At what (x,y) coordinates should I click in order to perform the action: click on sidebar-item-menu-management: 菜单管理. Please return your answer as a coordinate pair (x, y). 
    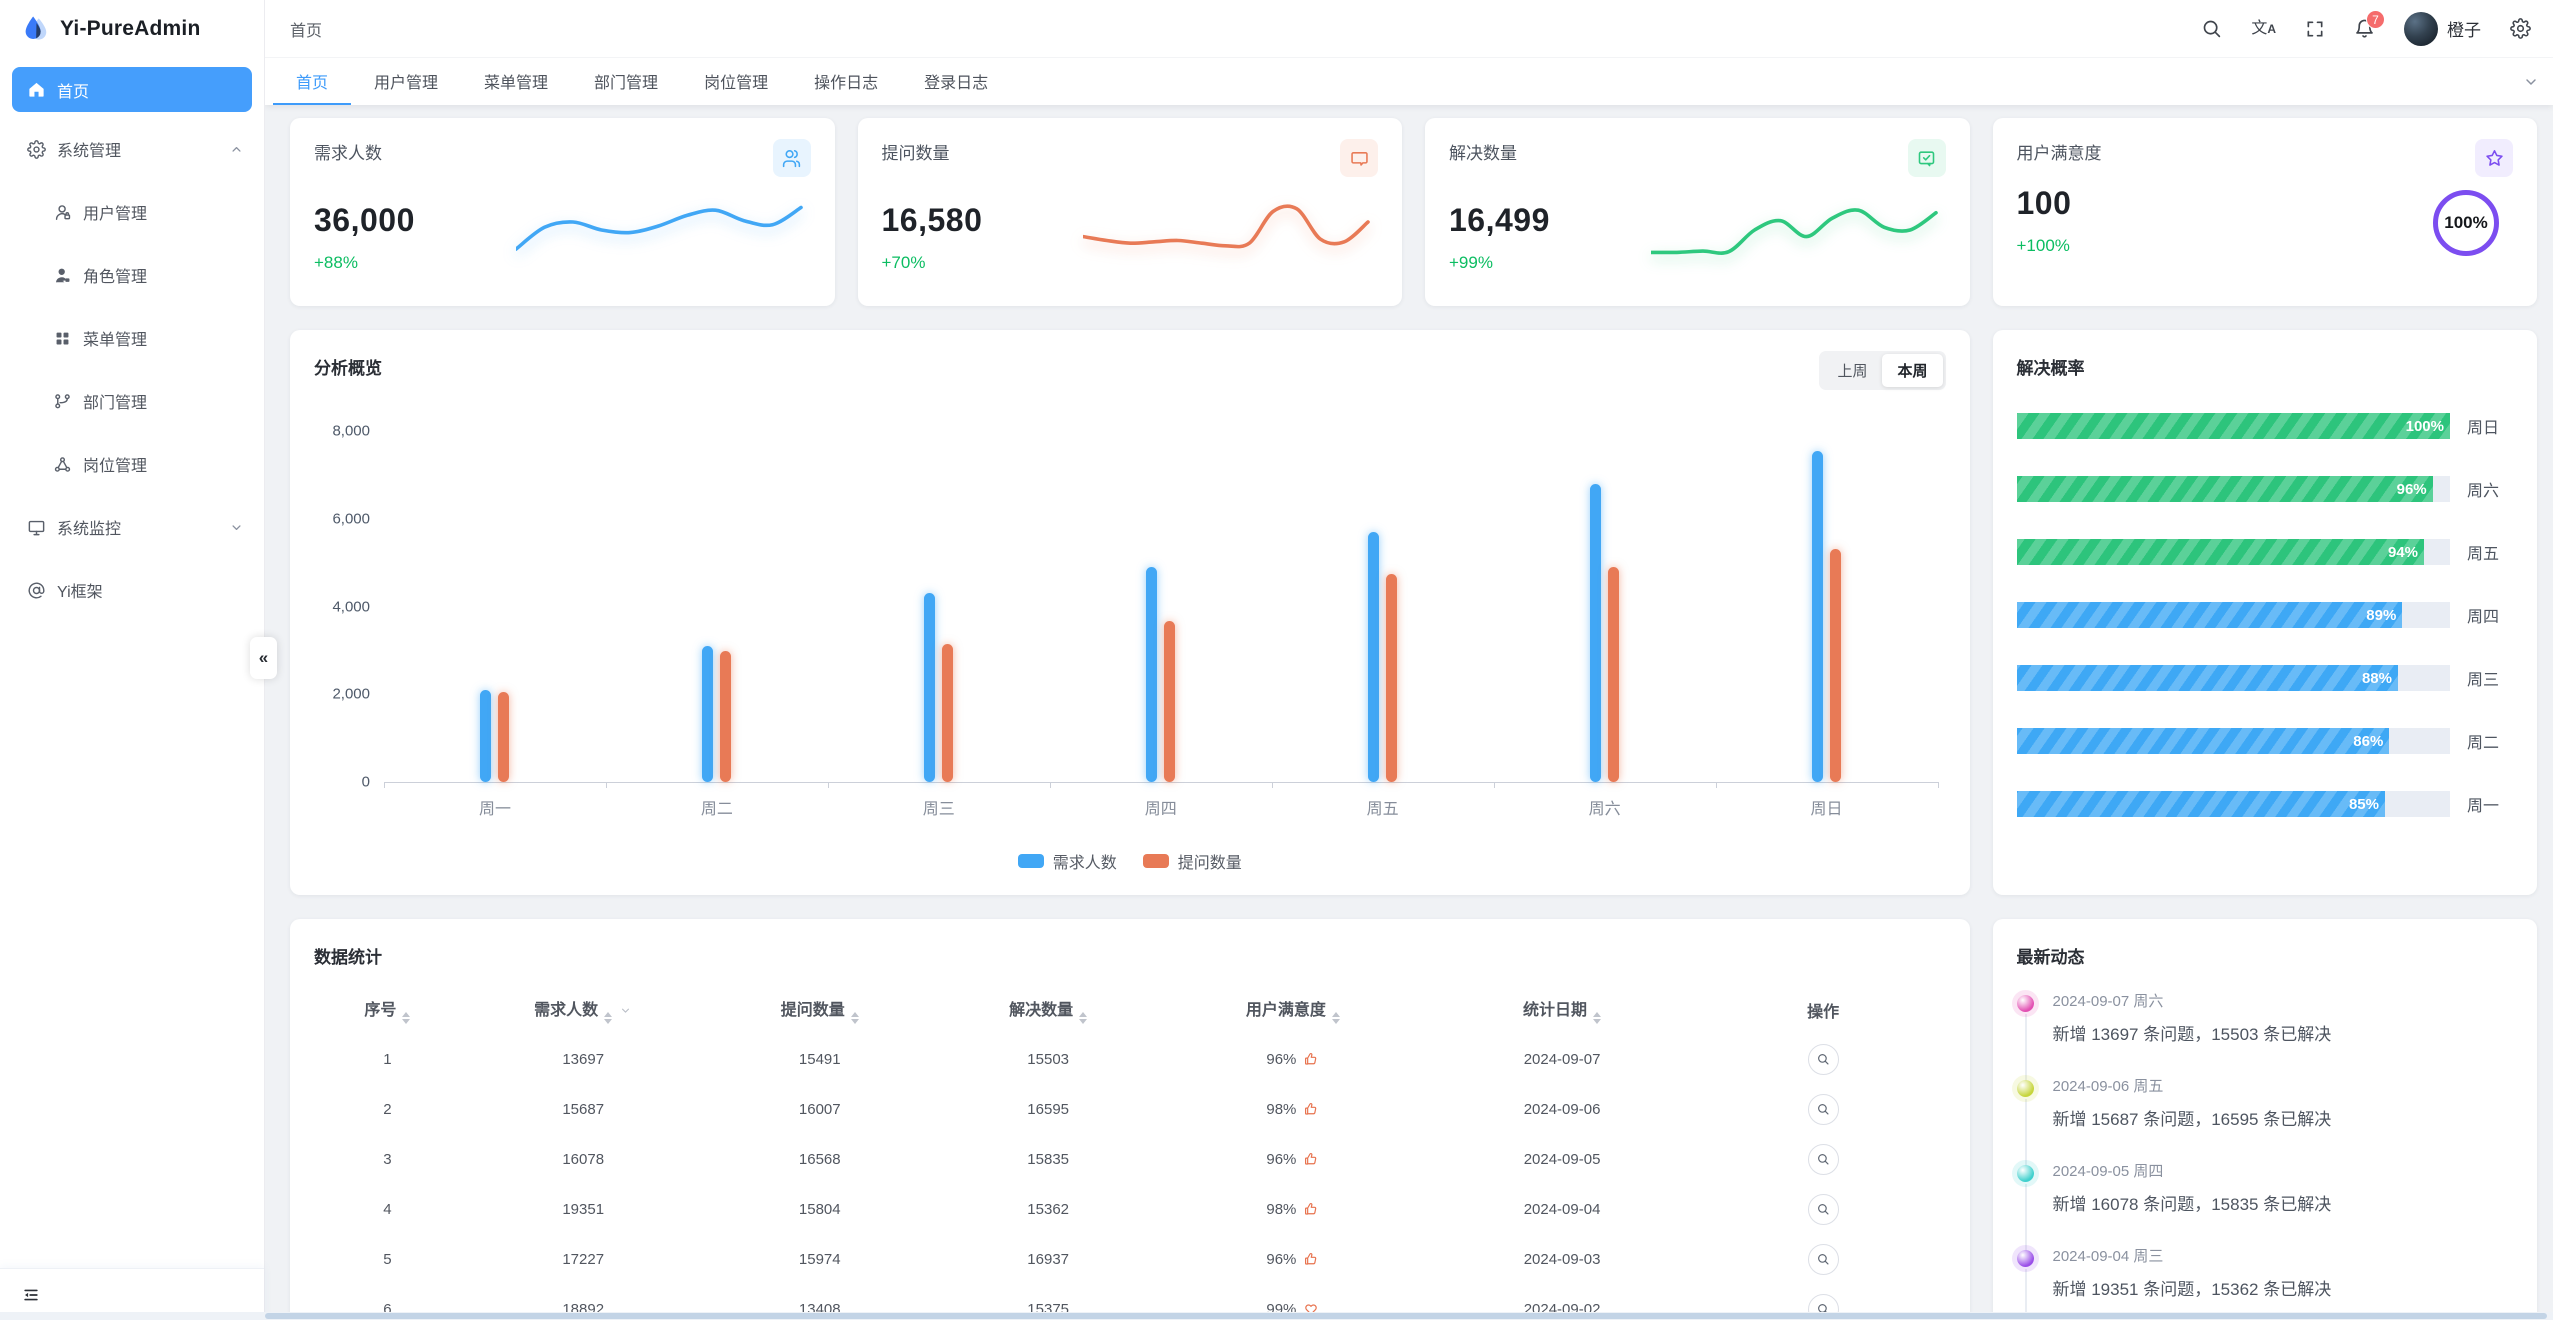
    Looking at the image, I should click on (132, 338).